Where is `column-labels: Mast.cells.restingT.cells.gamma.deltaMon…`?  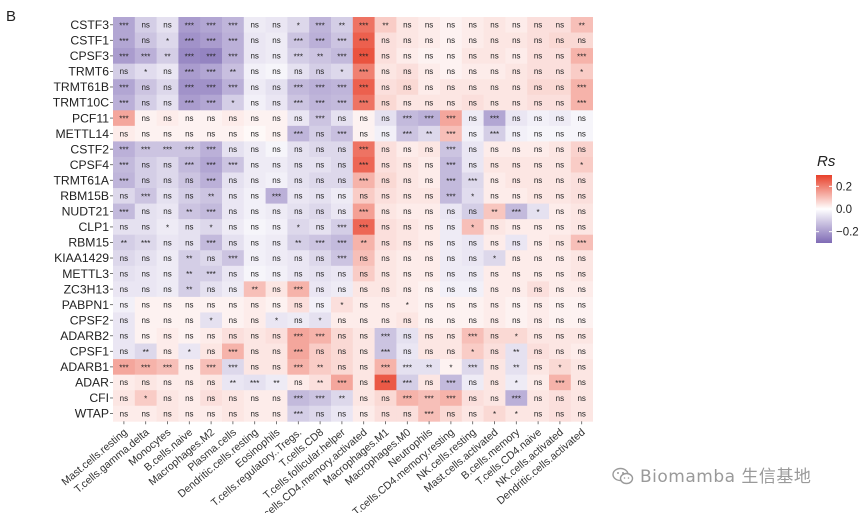
column-labels: Mast.cells.restingT.cells.gamma.deltaMon… is located at coordinates (323, 467).